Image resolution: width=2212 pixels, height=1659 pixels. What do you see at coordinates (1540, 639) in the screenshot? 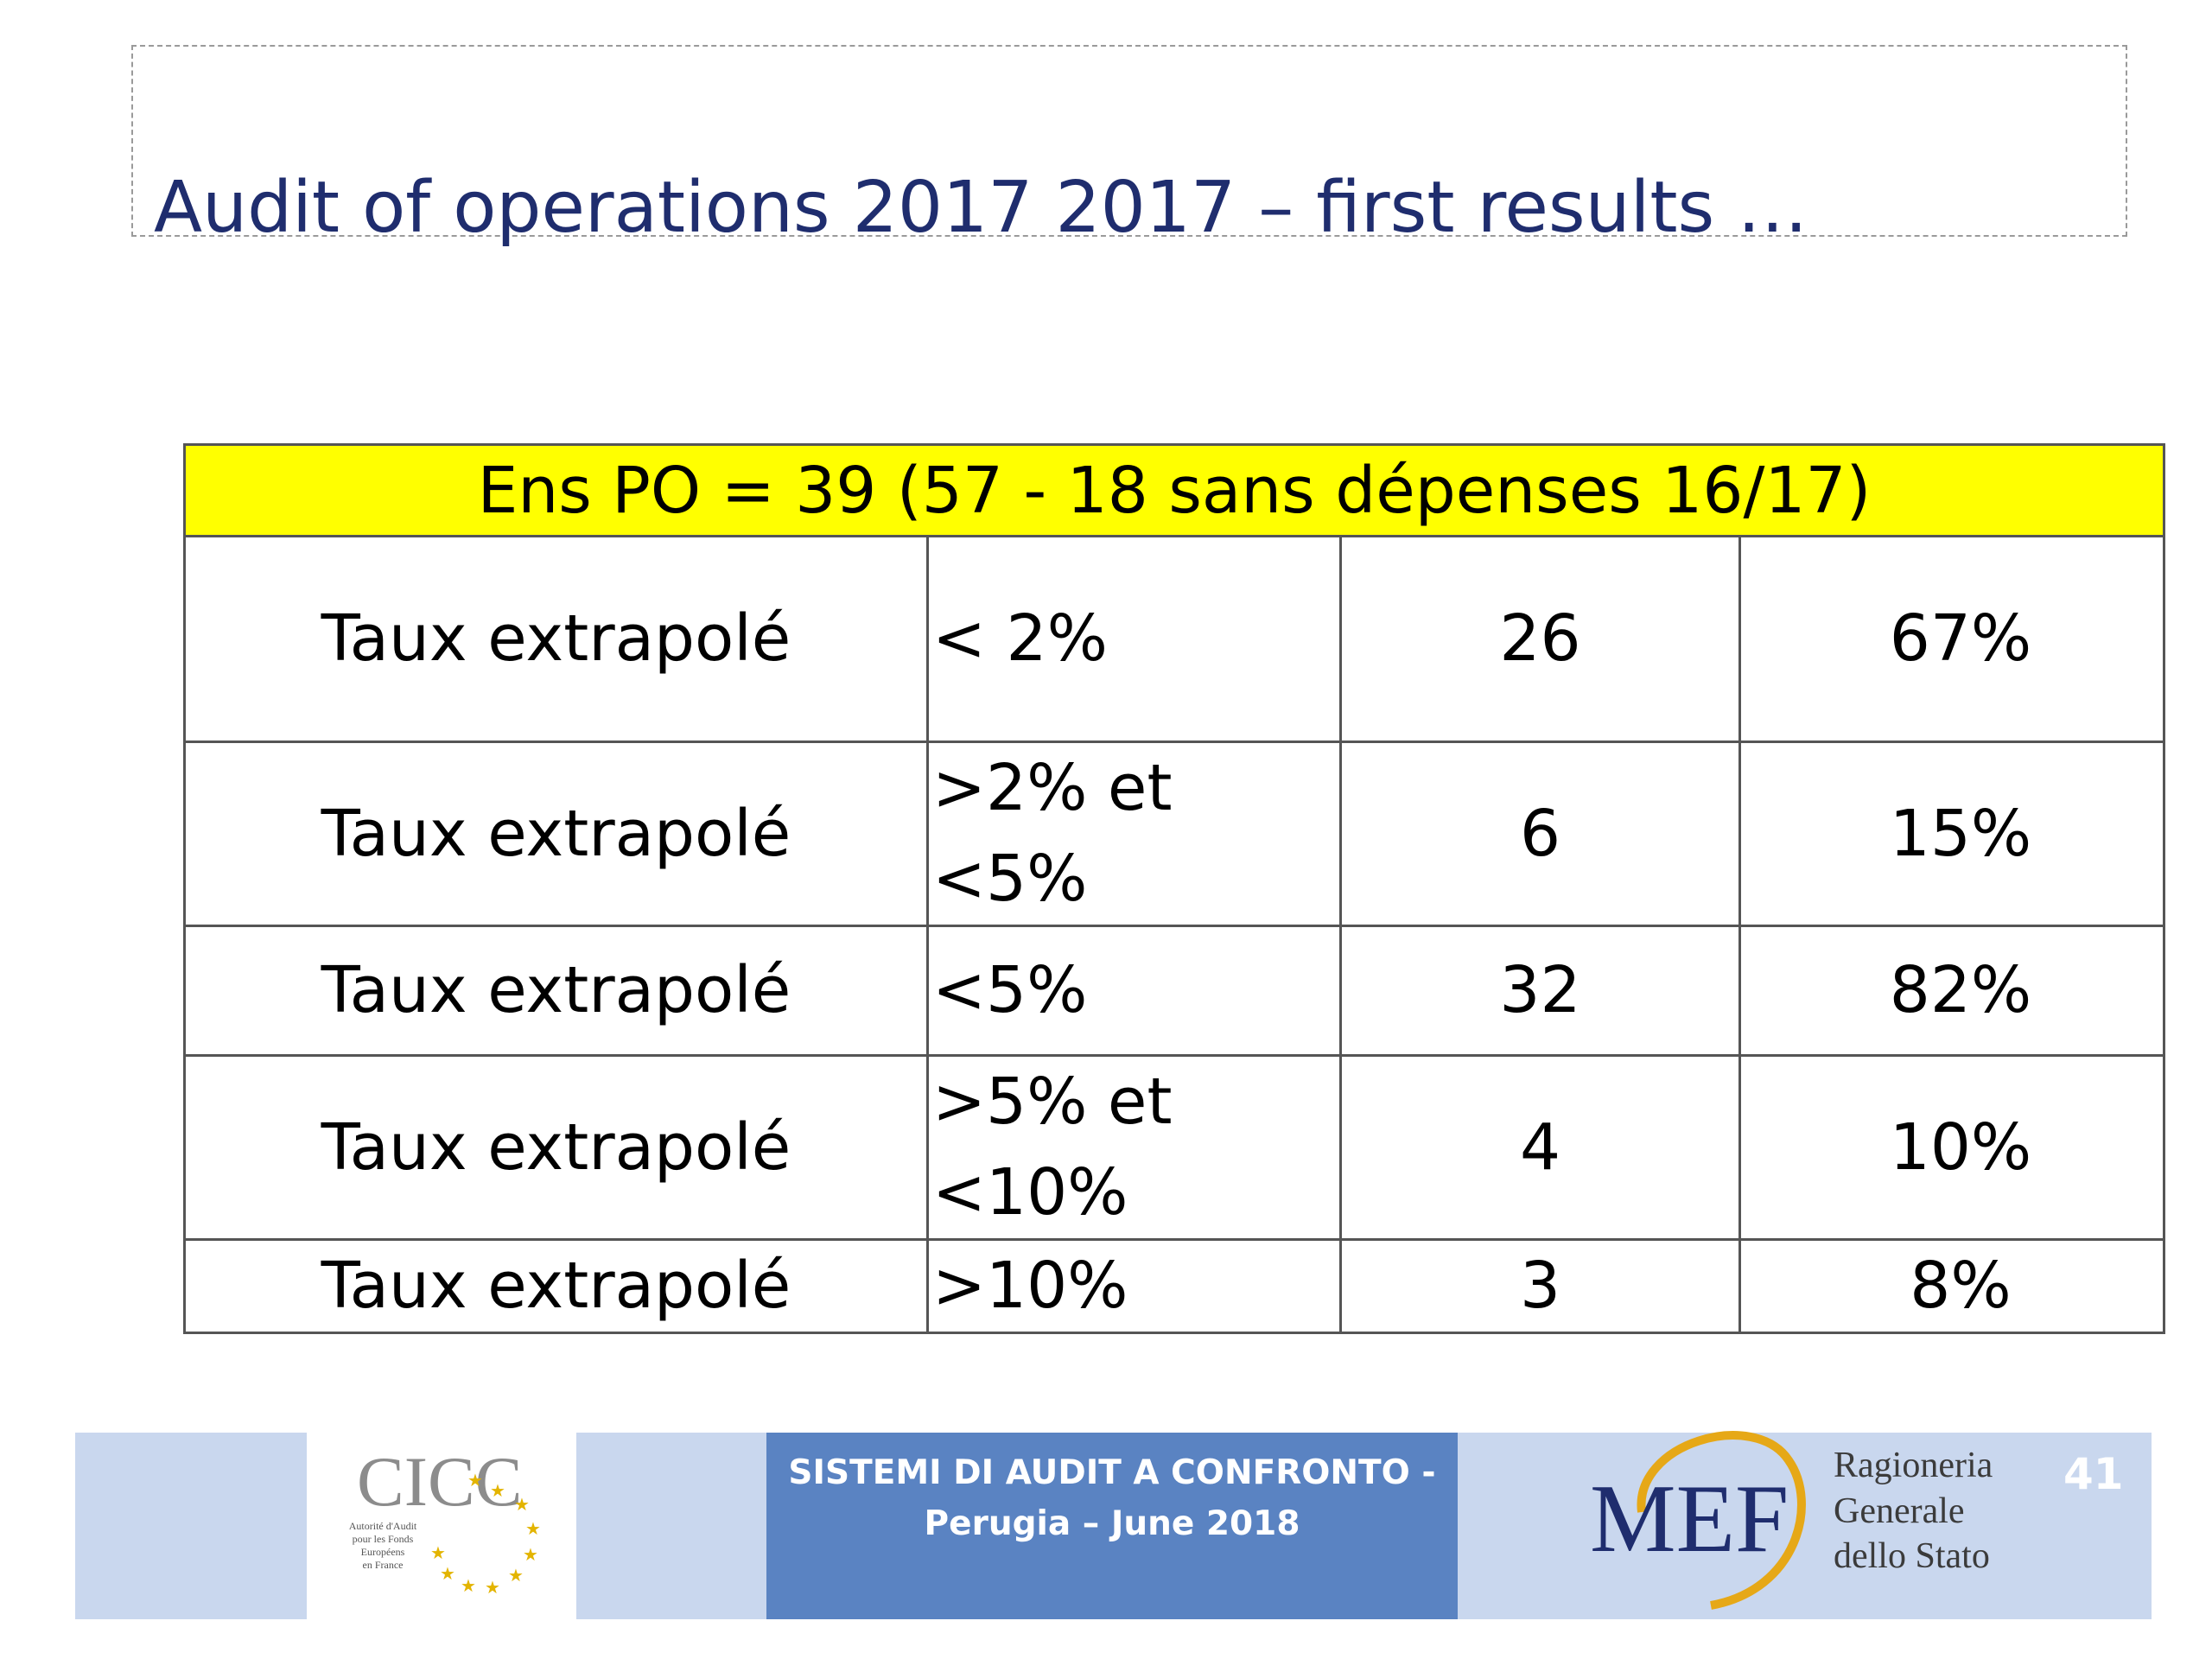
I see `count-cell: 26` at bounding box center [1540, 639].